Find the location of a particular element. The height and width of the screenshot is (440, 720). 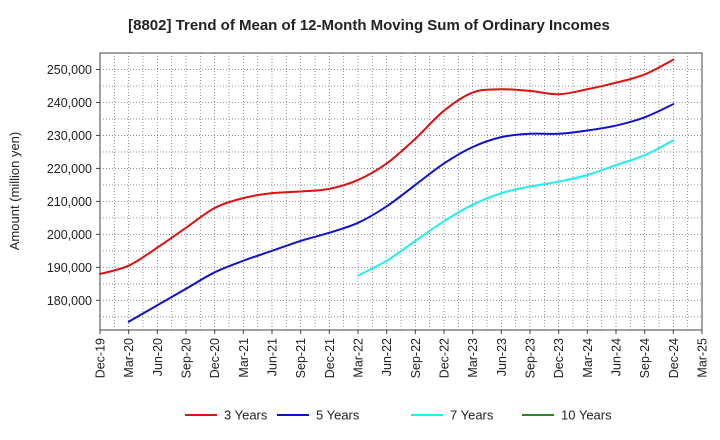

y-tick-label: 220,000 is located at coordinates (69, 169).